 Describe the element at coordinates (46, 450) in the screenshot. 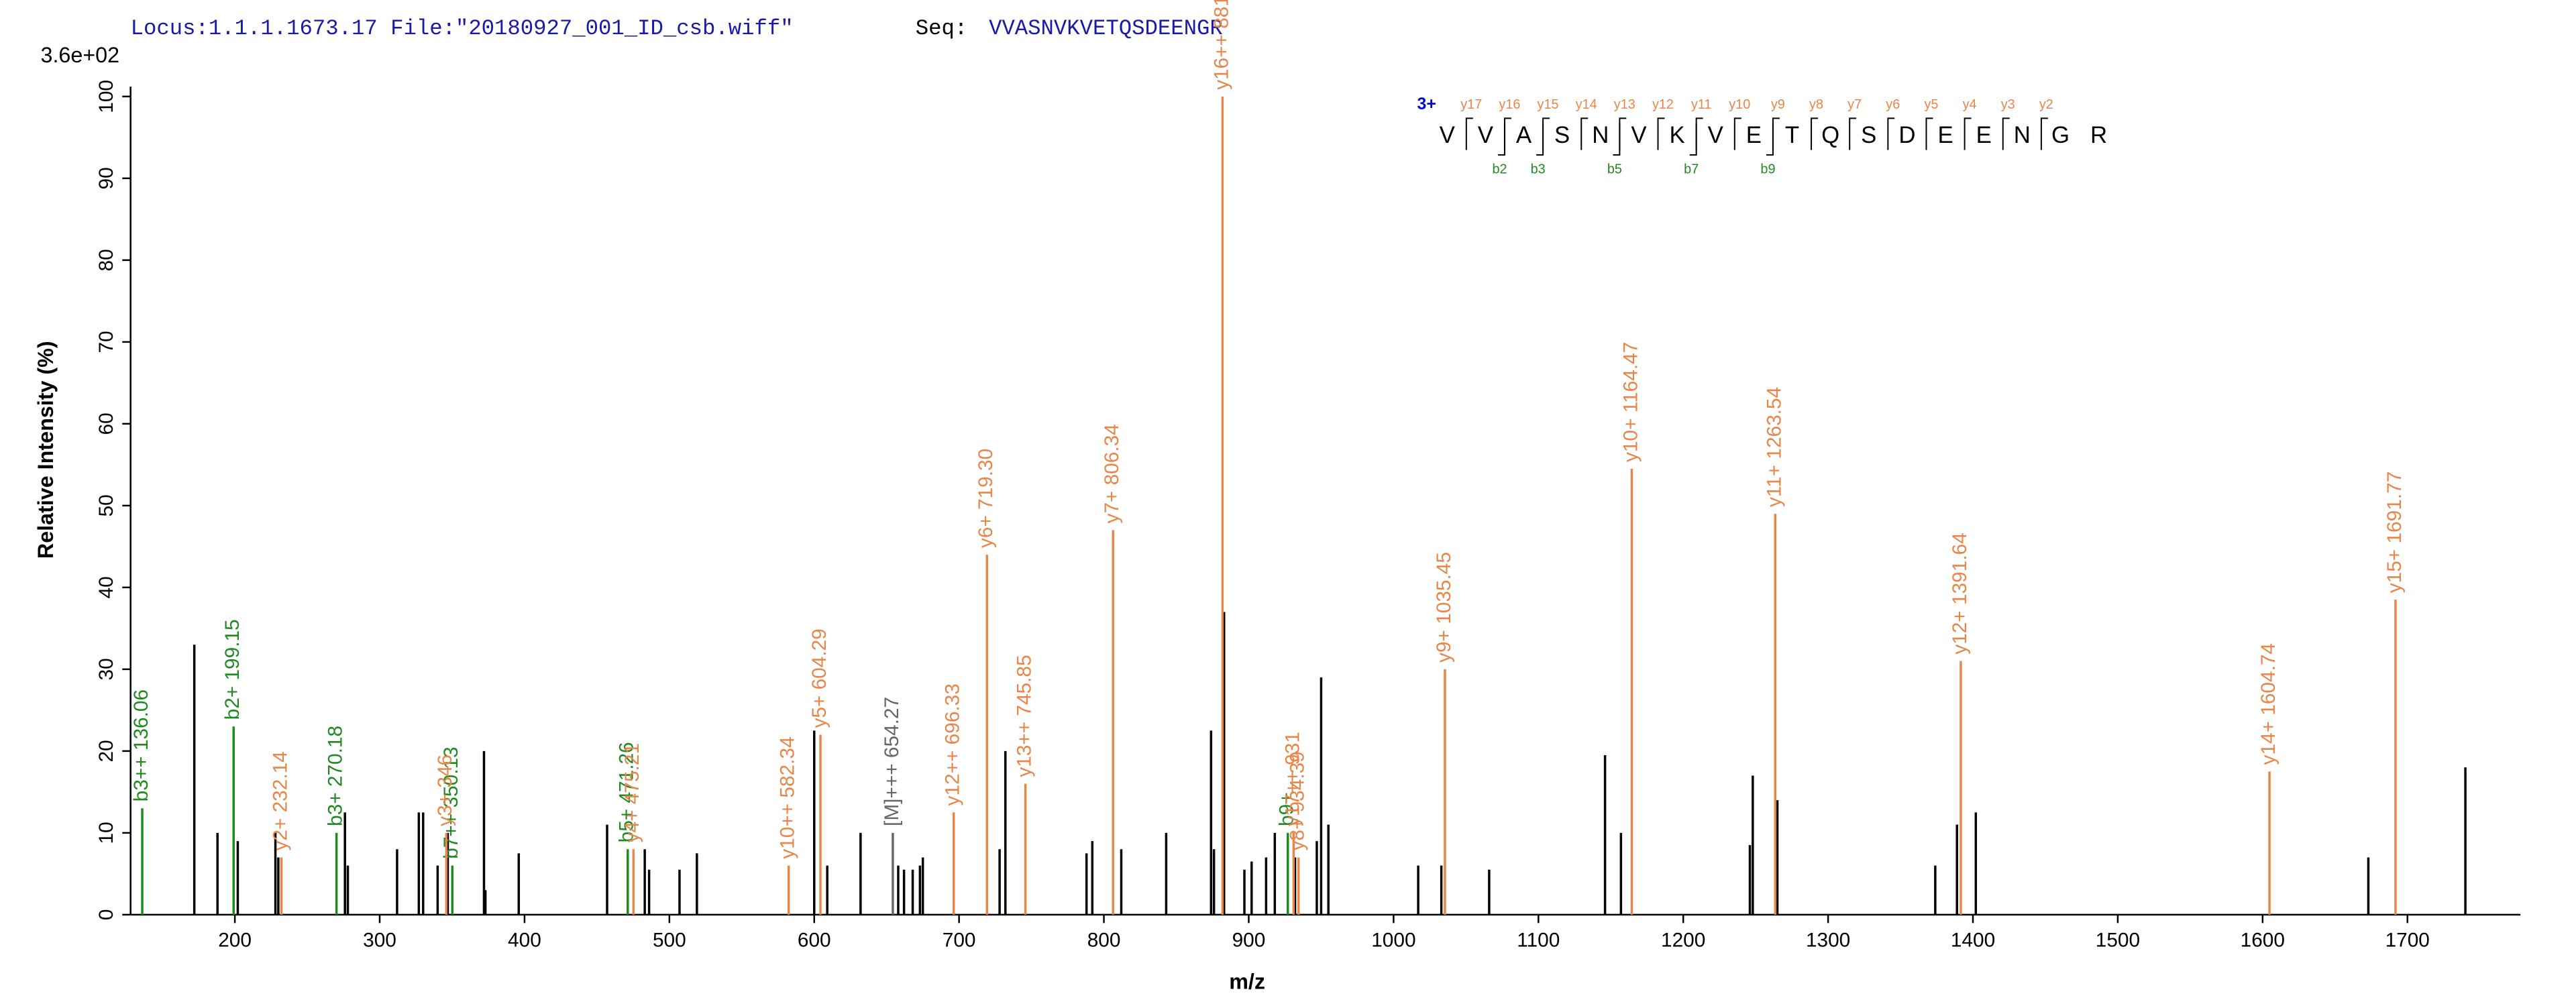

I see `y-axis-title: Relative Intensity (%)` at that location.